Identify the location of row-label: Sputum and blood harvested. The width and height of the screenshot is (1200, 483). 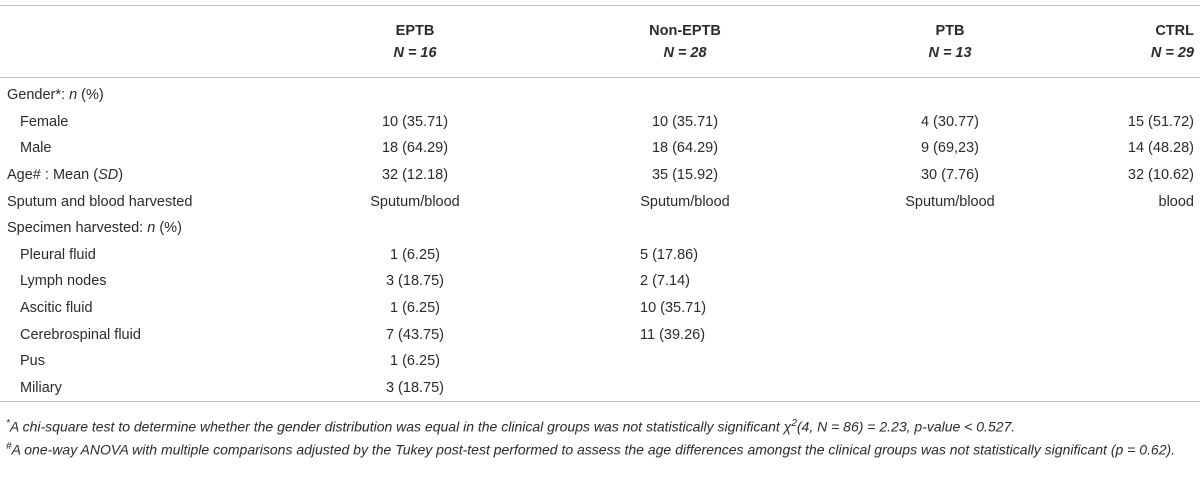
(100, 201).